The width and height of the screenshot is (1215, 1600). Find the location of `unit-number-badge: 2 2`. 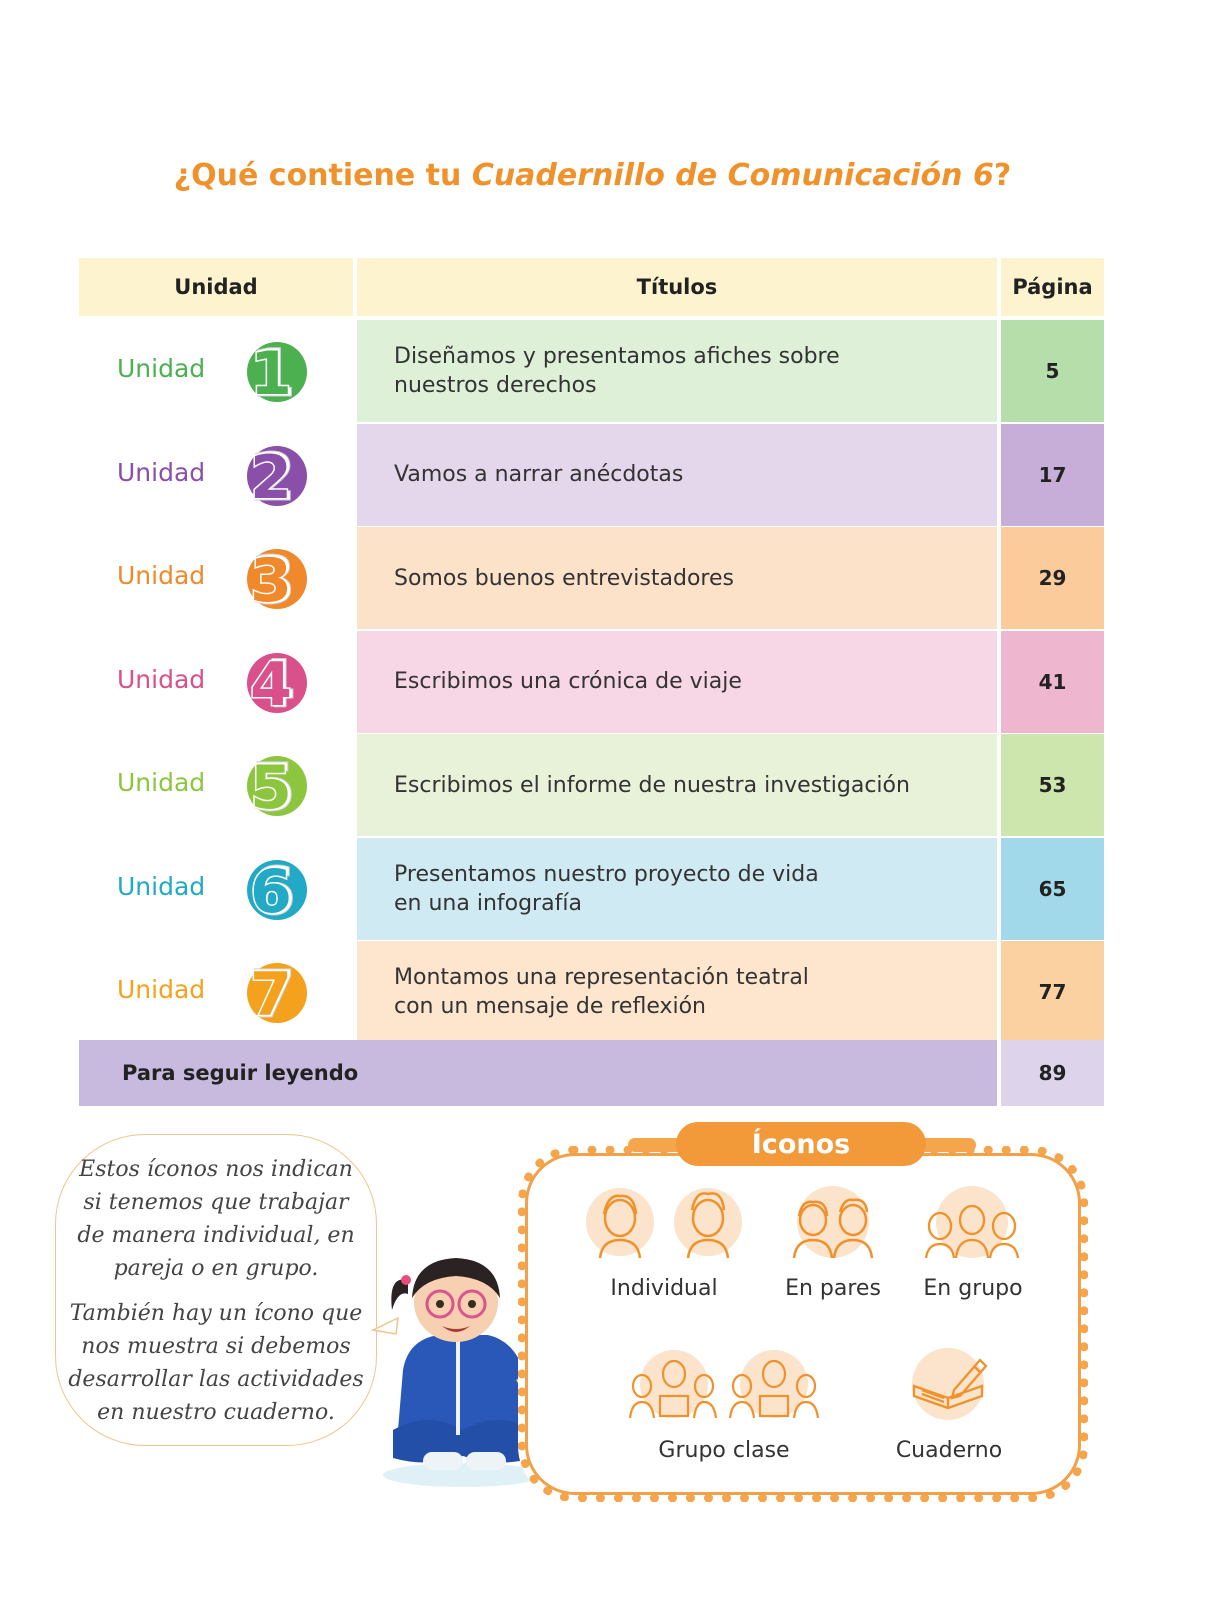

unit-number-badge: 2 2 is located at coordinates (277, 477).